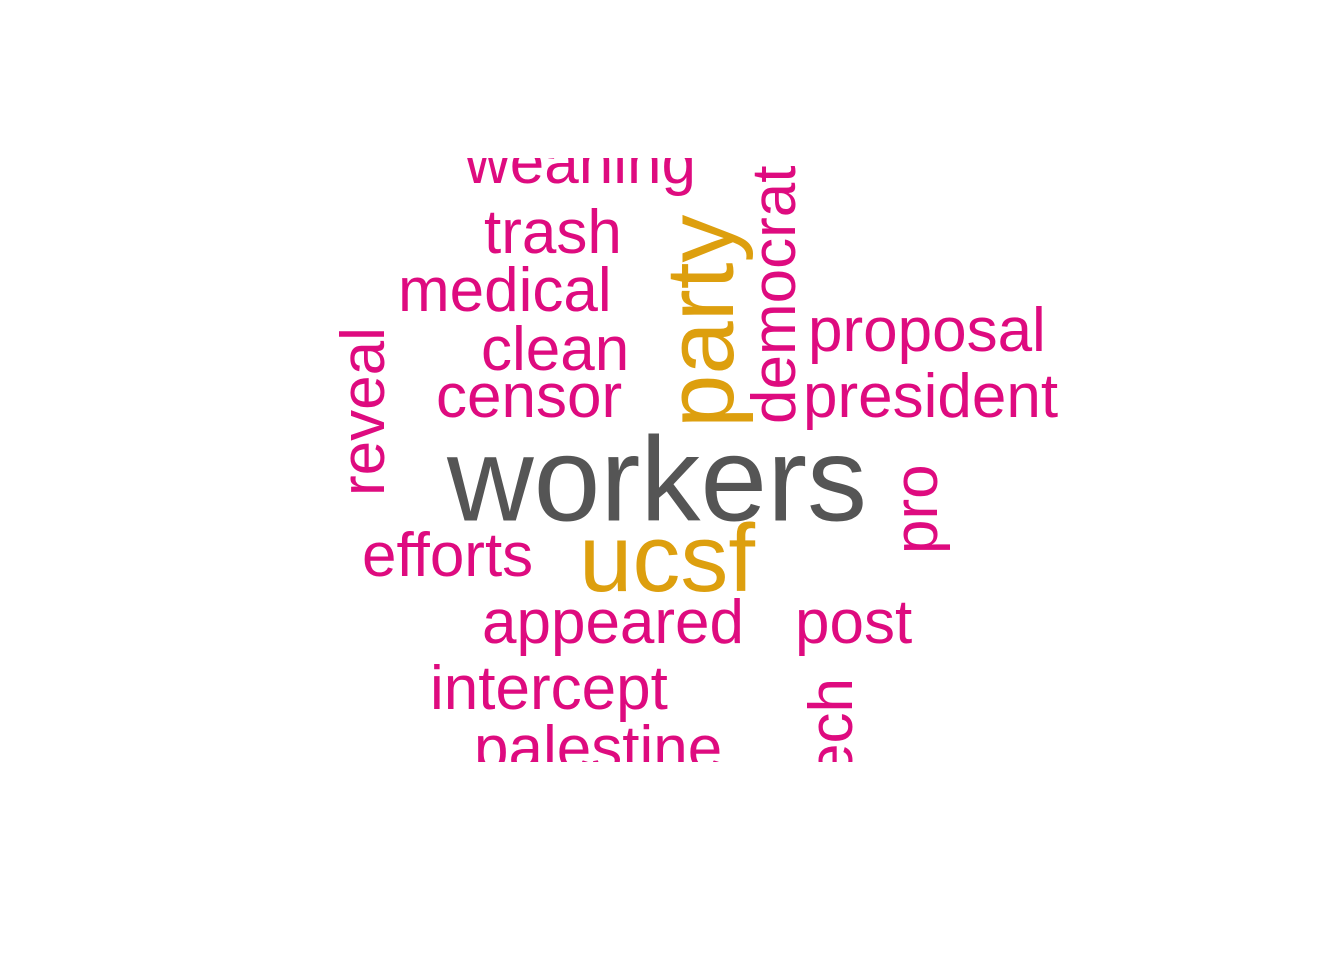 The height and width of the screenshot is (960, 1344). What do you see at coordinates (701, 321) in the screenshot?
I see `word-party: party` at bounding box center [701, 321].